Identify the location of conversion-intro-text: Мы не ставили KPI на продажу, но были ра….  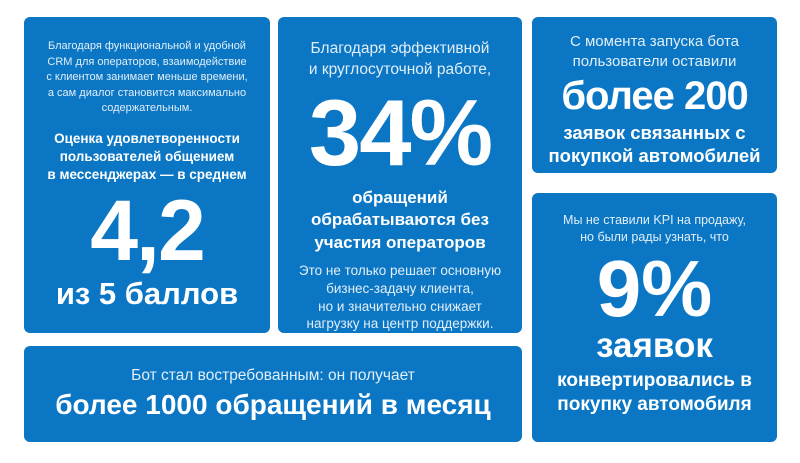
(654, 228).